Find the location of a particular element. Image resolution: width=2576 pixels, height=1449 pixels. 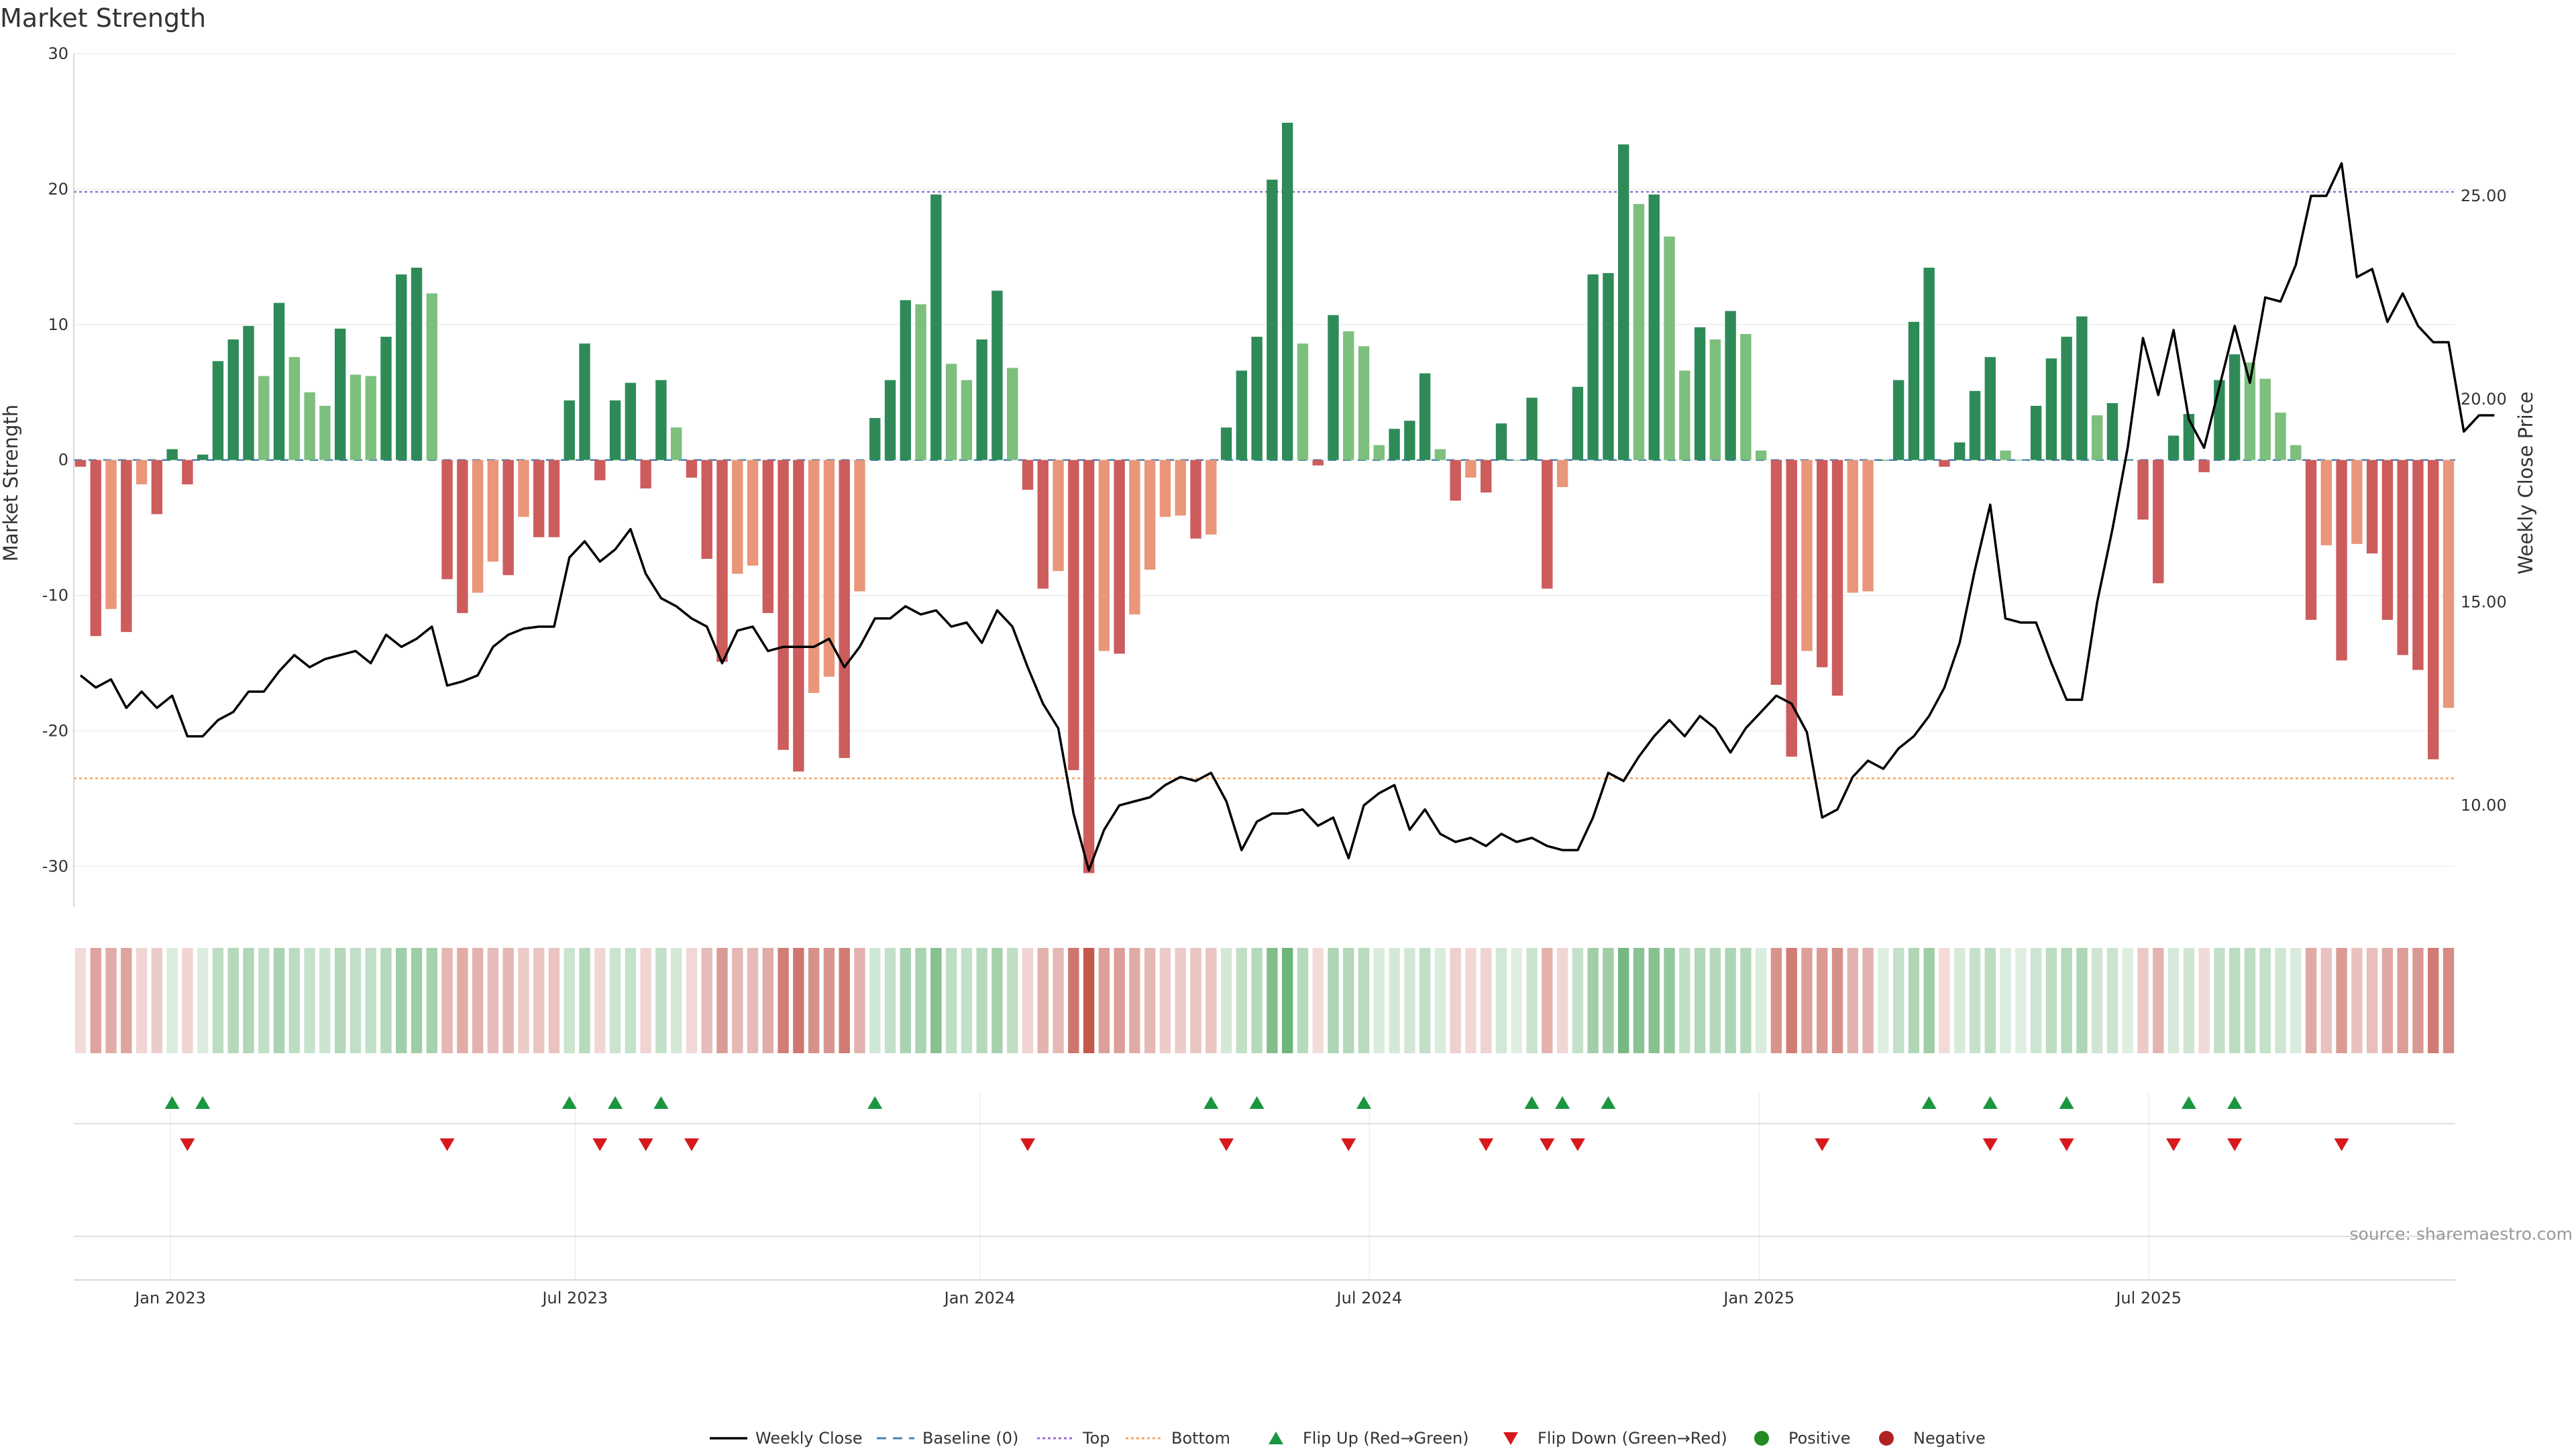

legend-label: Negative is located at coordinates (1949, 1438).